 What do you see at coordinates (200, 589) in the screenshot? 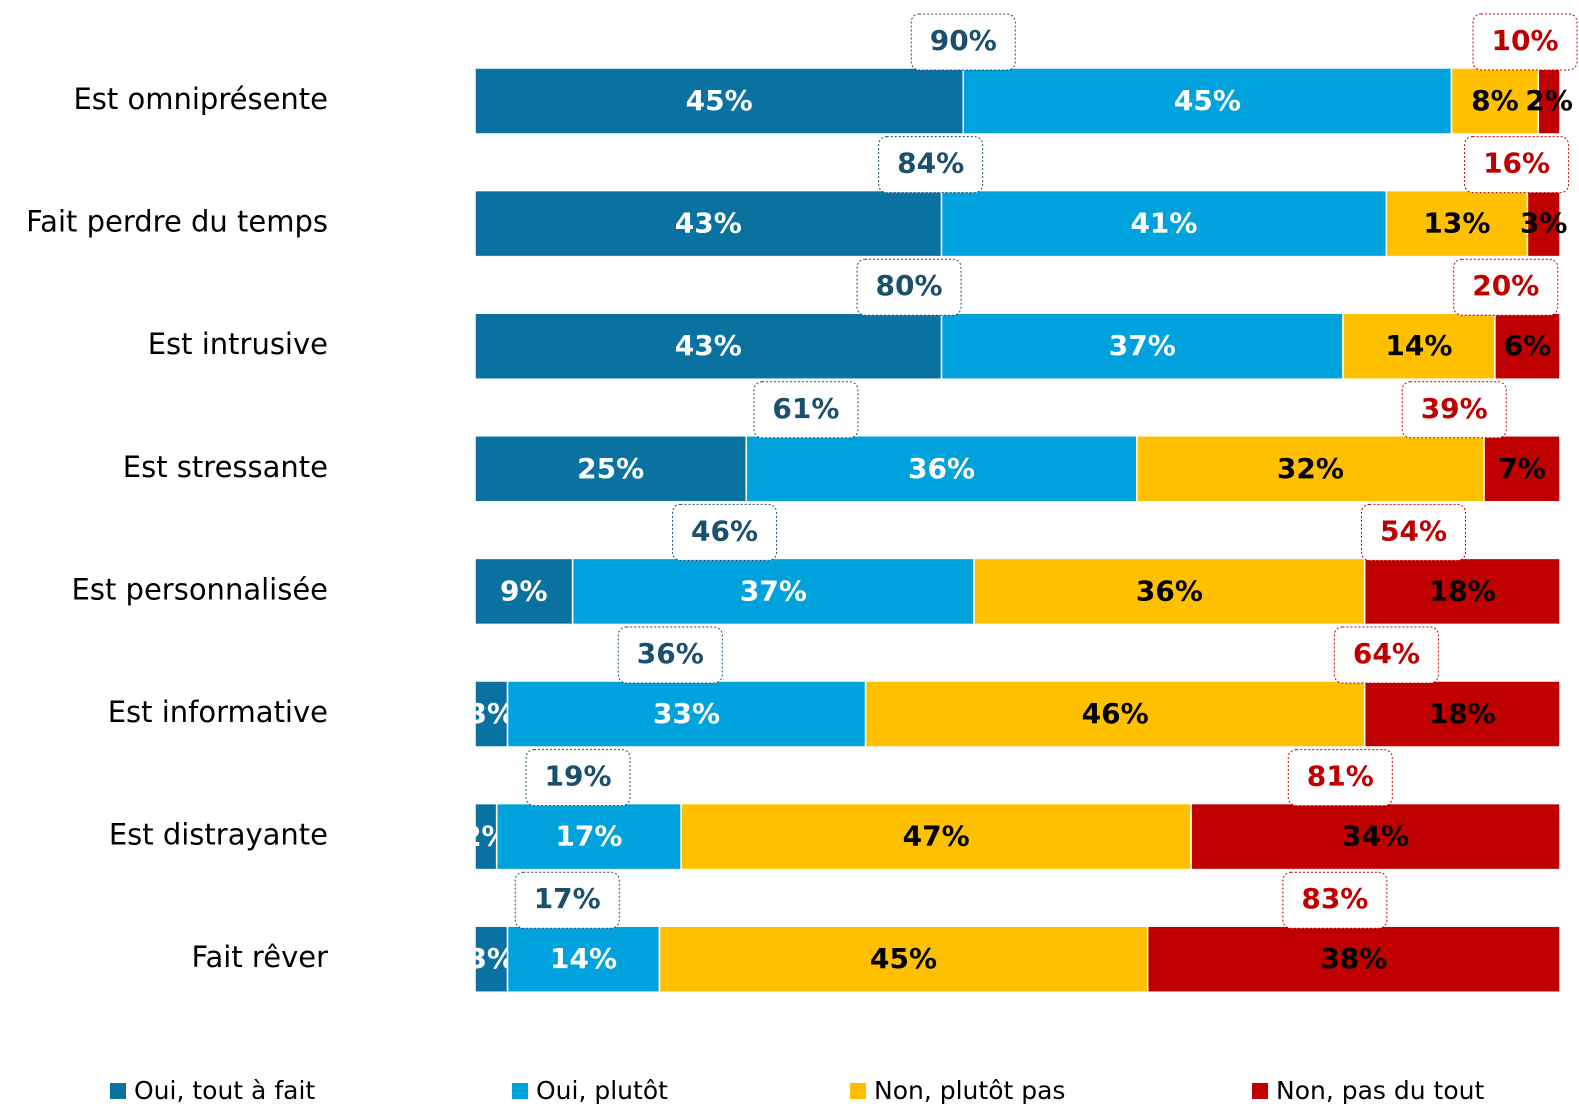
I see `category-label: Est personnalisée` at bounding box center [200, 589].